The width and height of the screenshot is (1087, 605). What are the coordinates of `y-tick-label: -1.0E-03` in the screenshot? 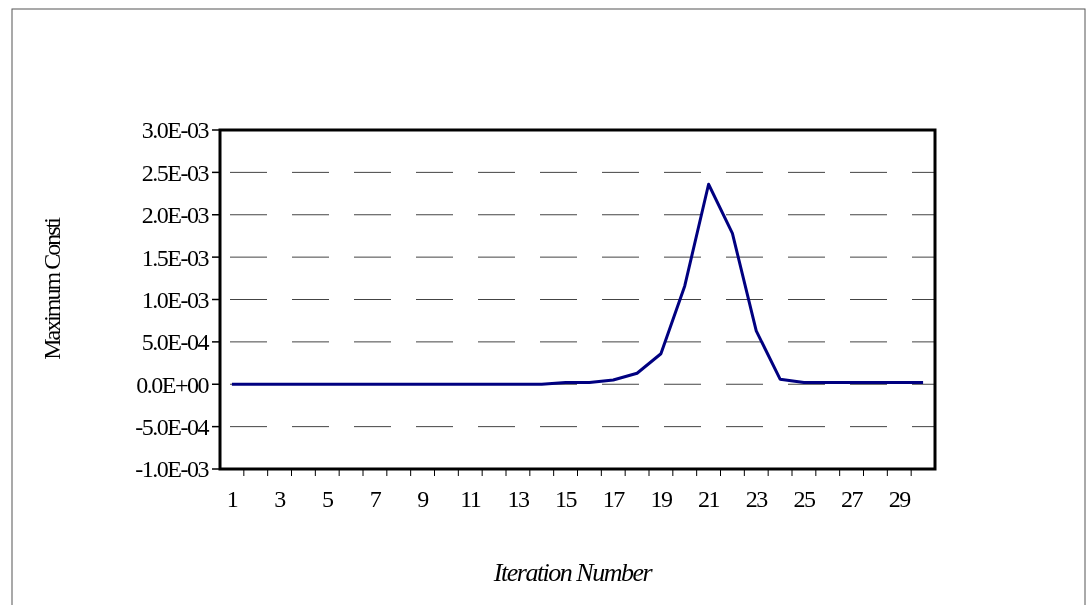 It's located at (172, 469).